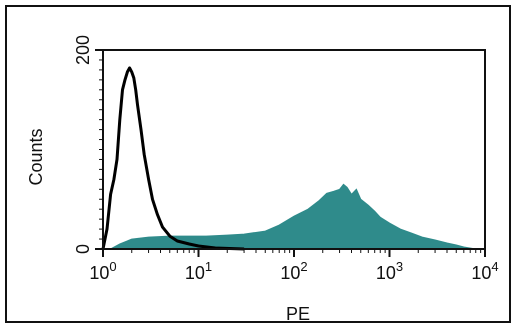  I want to click on x-tick-label-exponent: 3, so click(399, 266).